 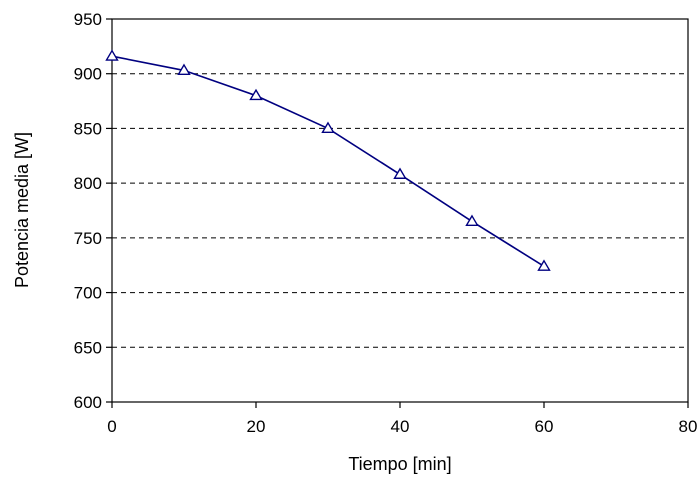 What do you see at coordinates (88, 183) in the screenshot?
I see `y-tick-label: 800` at bounding box center [88, 183].